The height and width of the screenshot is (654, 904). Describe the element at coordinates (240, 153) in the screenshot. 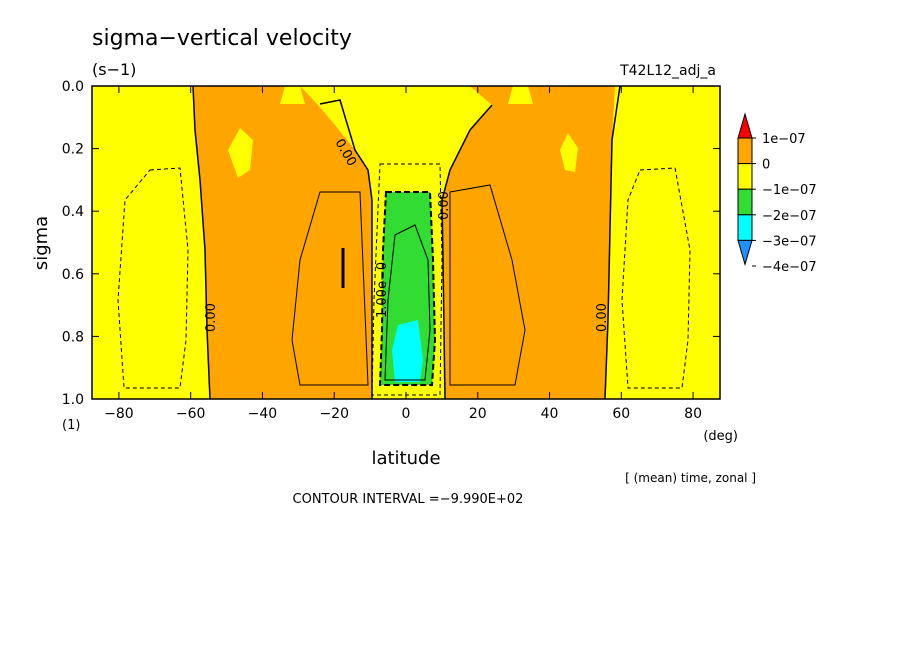

I see `island-south` at that location.